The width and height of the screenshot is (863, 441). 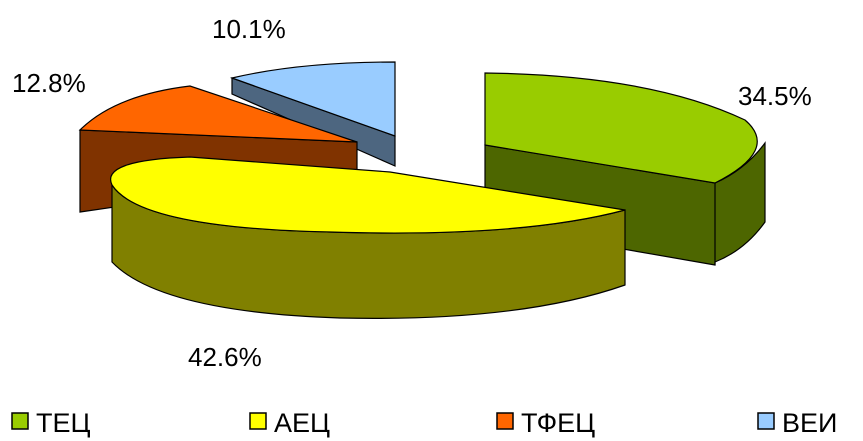 What do you see at coordinates (249, 29) in the screenshot?
I see `label-vei: 10.1%` at bounding box center [249, 29].